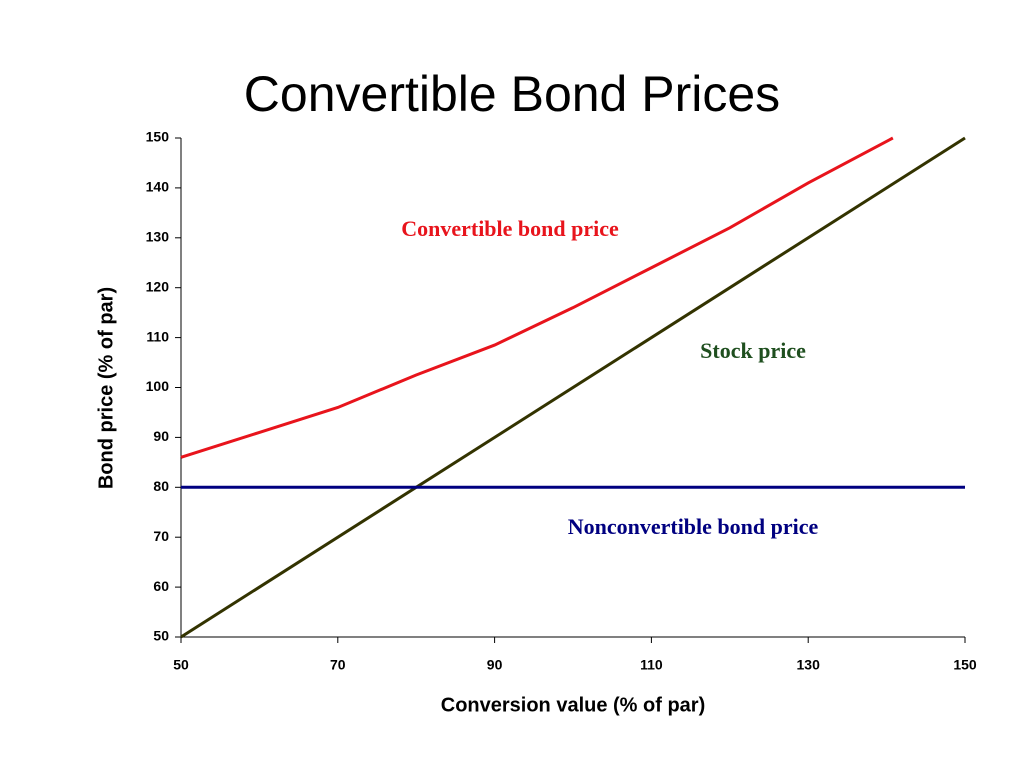 Image resolution: width=1024 pixels, height=768 pixels. I want to click on x-tick-label: 50, so click(181, 665).